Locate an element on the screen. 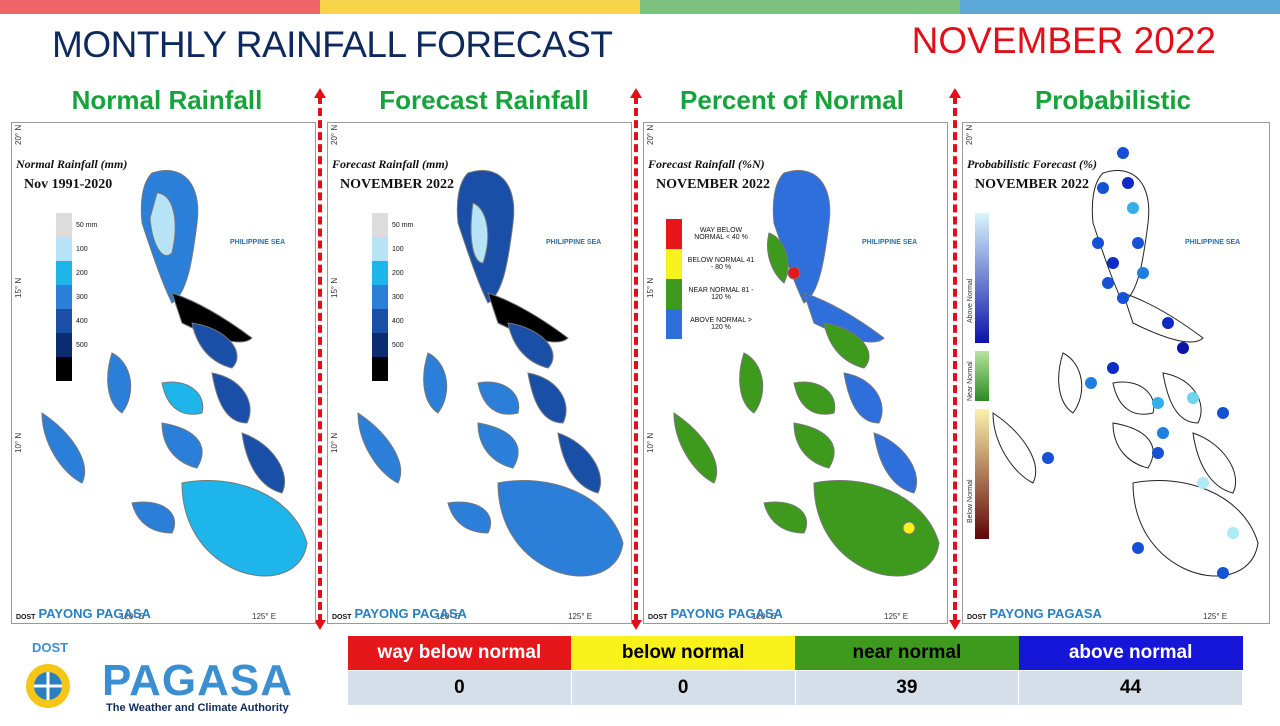 The width and height of the screenshot is (1280, 726). above-normal-bar is located at coordinates (982, 278).